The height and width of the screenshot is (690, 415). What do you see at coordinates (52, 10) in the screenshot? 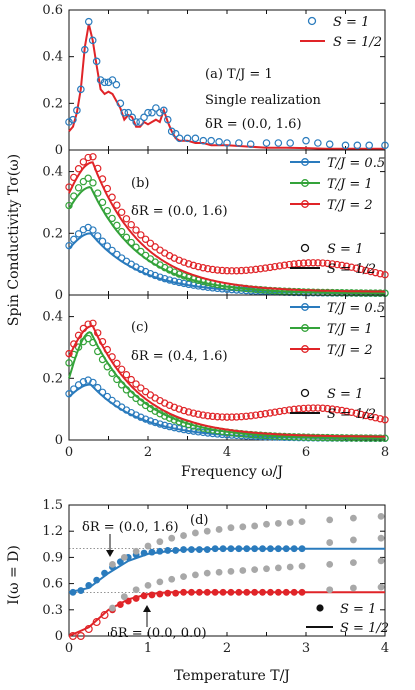
I see `y-tick-label: 0.6` at bounding box center [52, 10].